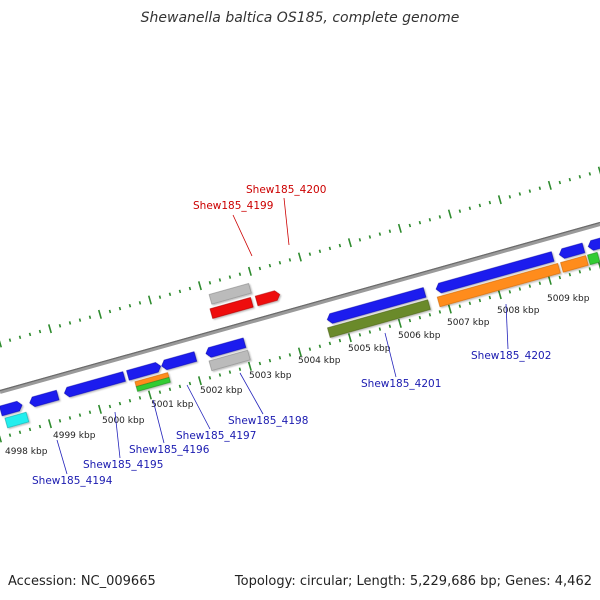  What do you see at coordinates (17, 420) in the screenshot?
I see `cyan-feature` at bounding box center [17, 420].